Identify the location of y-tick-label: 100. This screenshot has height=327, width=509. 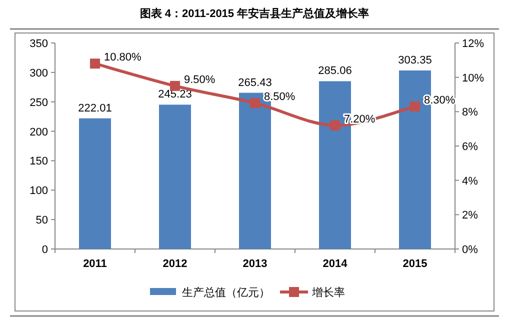
(39, 191).